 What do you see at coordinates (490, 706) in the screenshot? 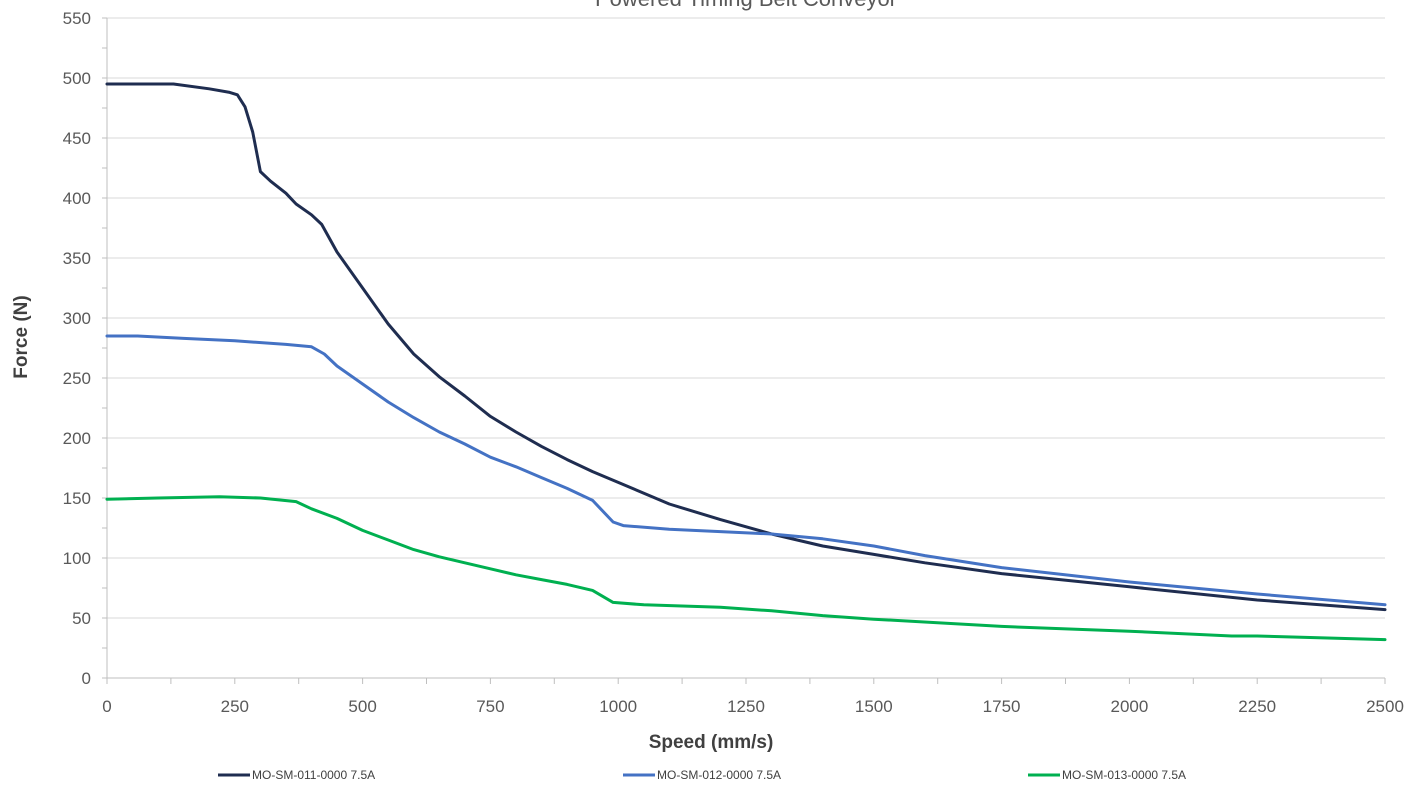
I see `x-tick-label: 750` at bounding box center [490, 706].